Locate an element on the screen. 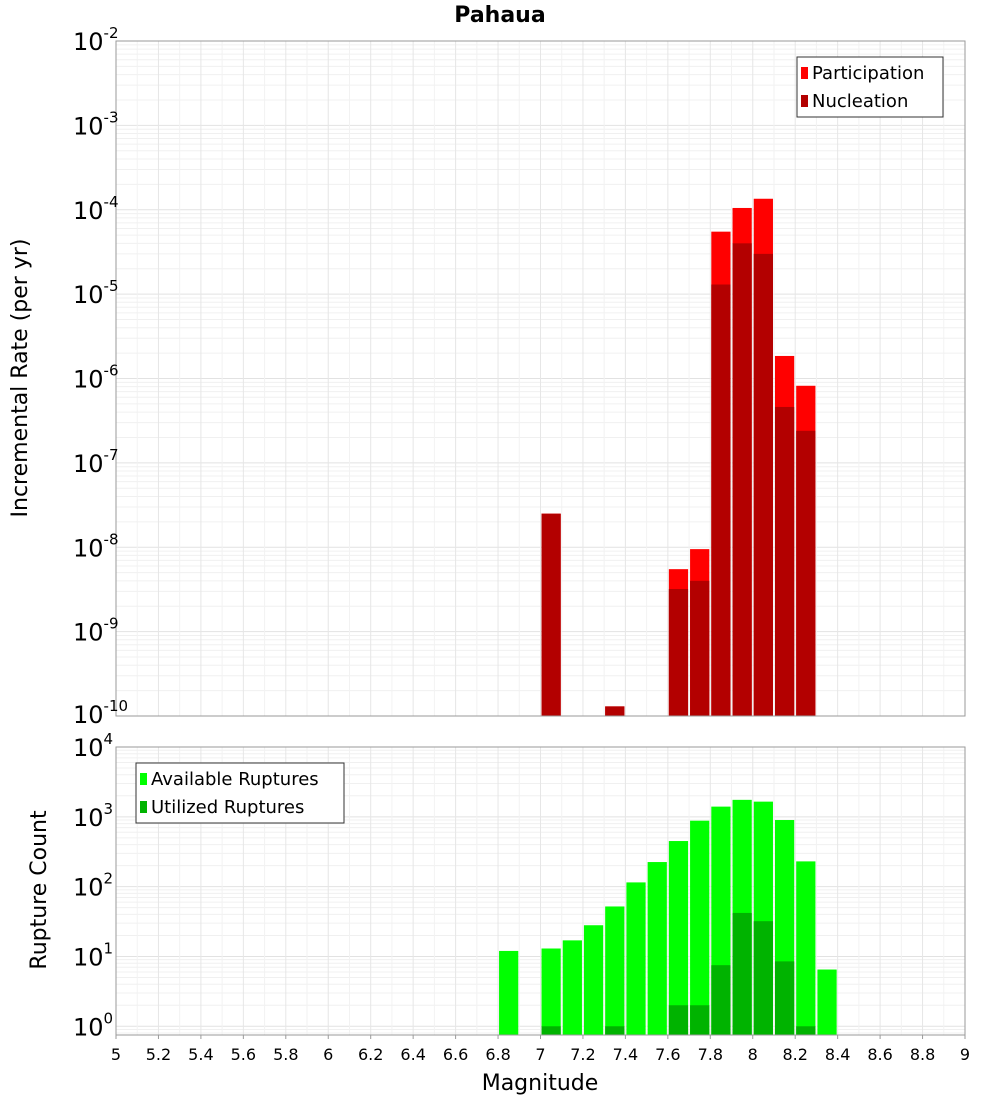 The height and width of the screenshot is (1100, 1000). y-tick-label: 10⁻⁷ is located at coordinates (96, 462).